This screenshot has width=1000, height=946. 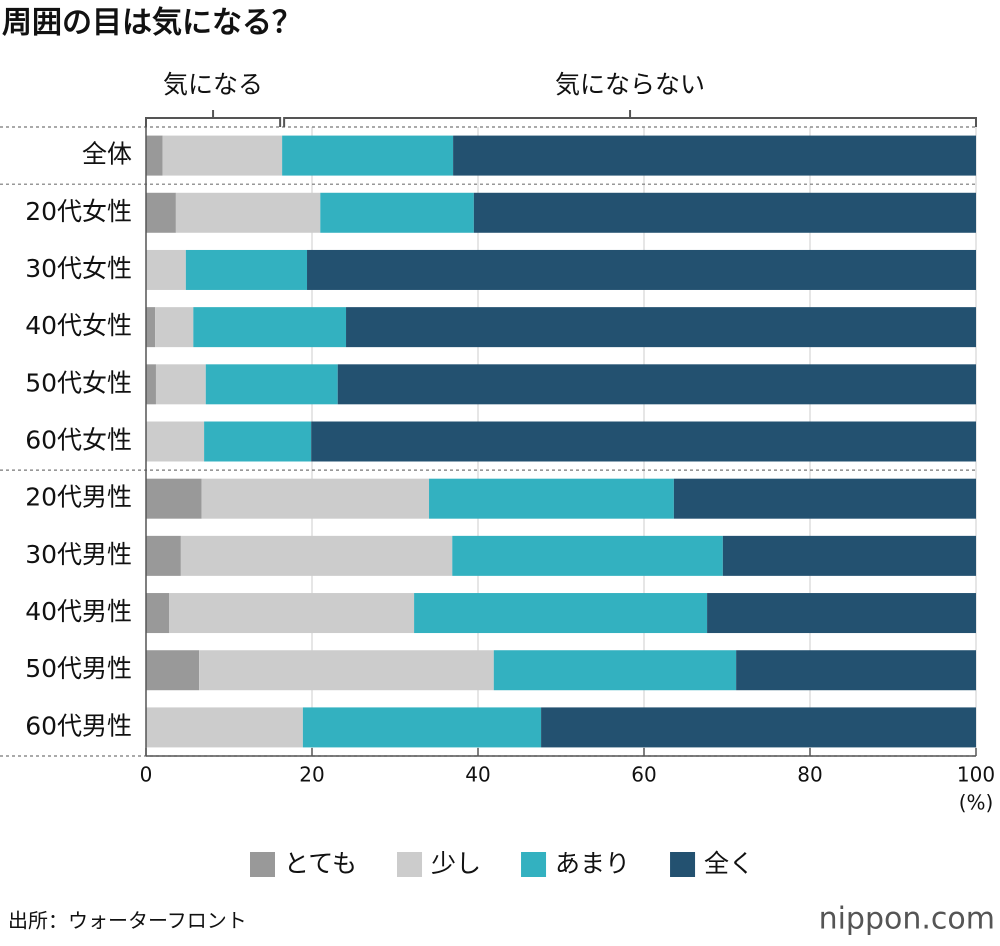 What do you see at coordinates (78, 268) in the screenshot?
I see `y-tick-label: 30代女性` at bounding box center [78, 268].